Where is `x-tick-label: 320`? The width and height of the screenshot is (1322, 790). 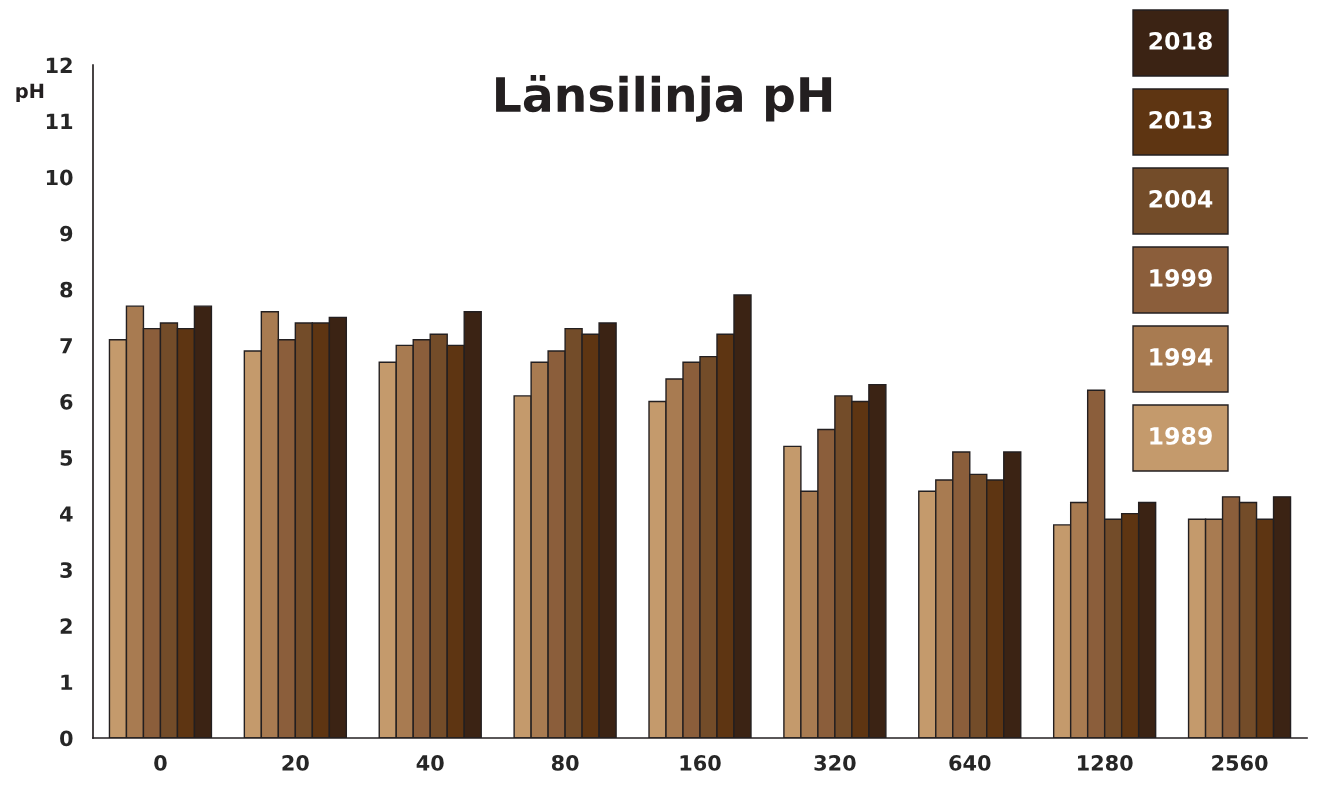
x-tick-label: 320 is located at coordinates (835, 763).